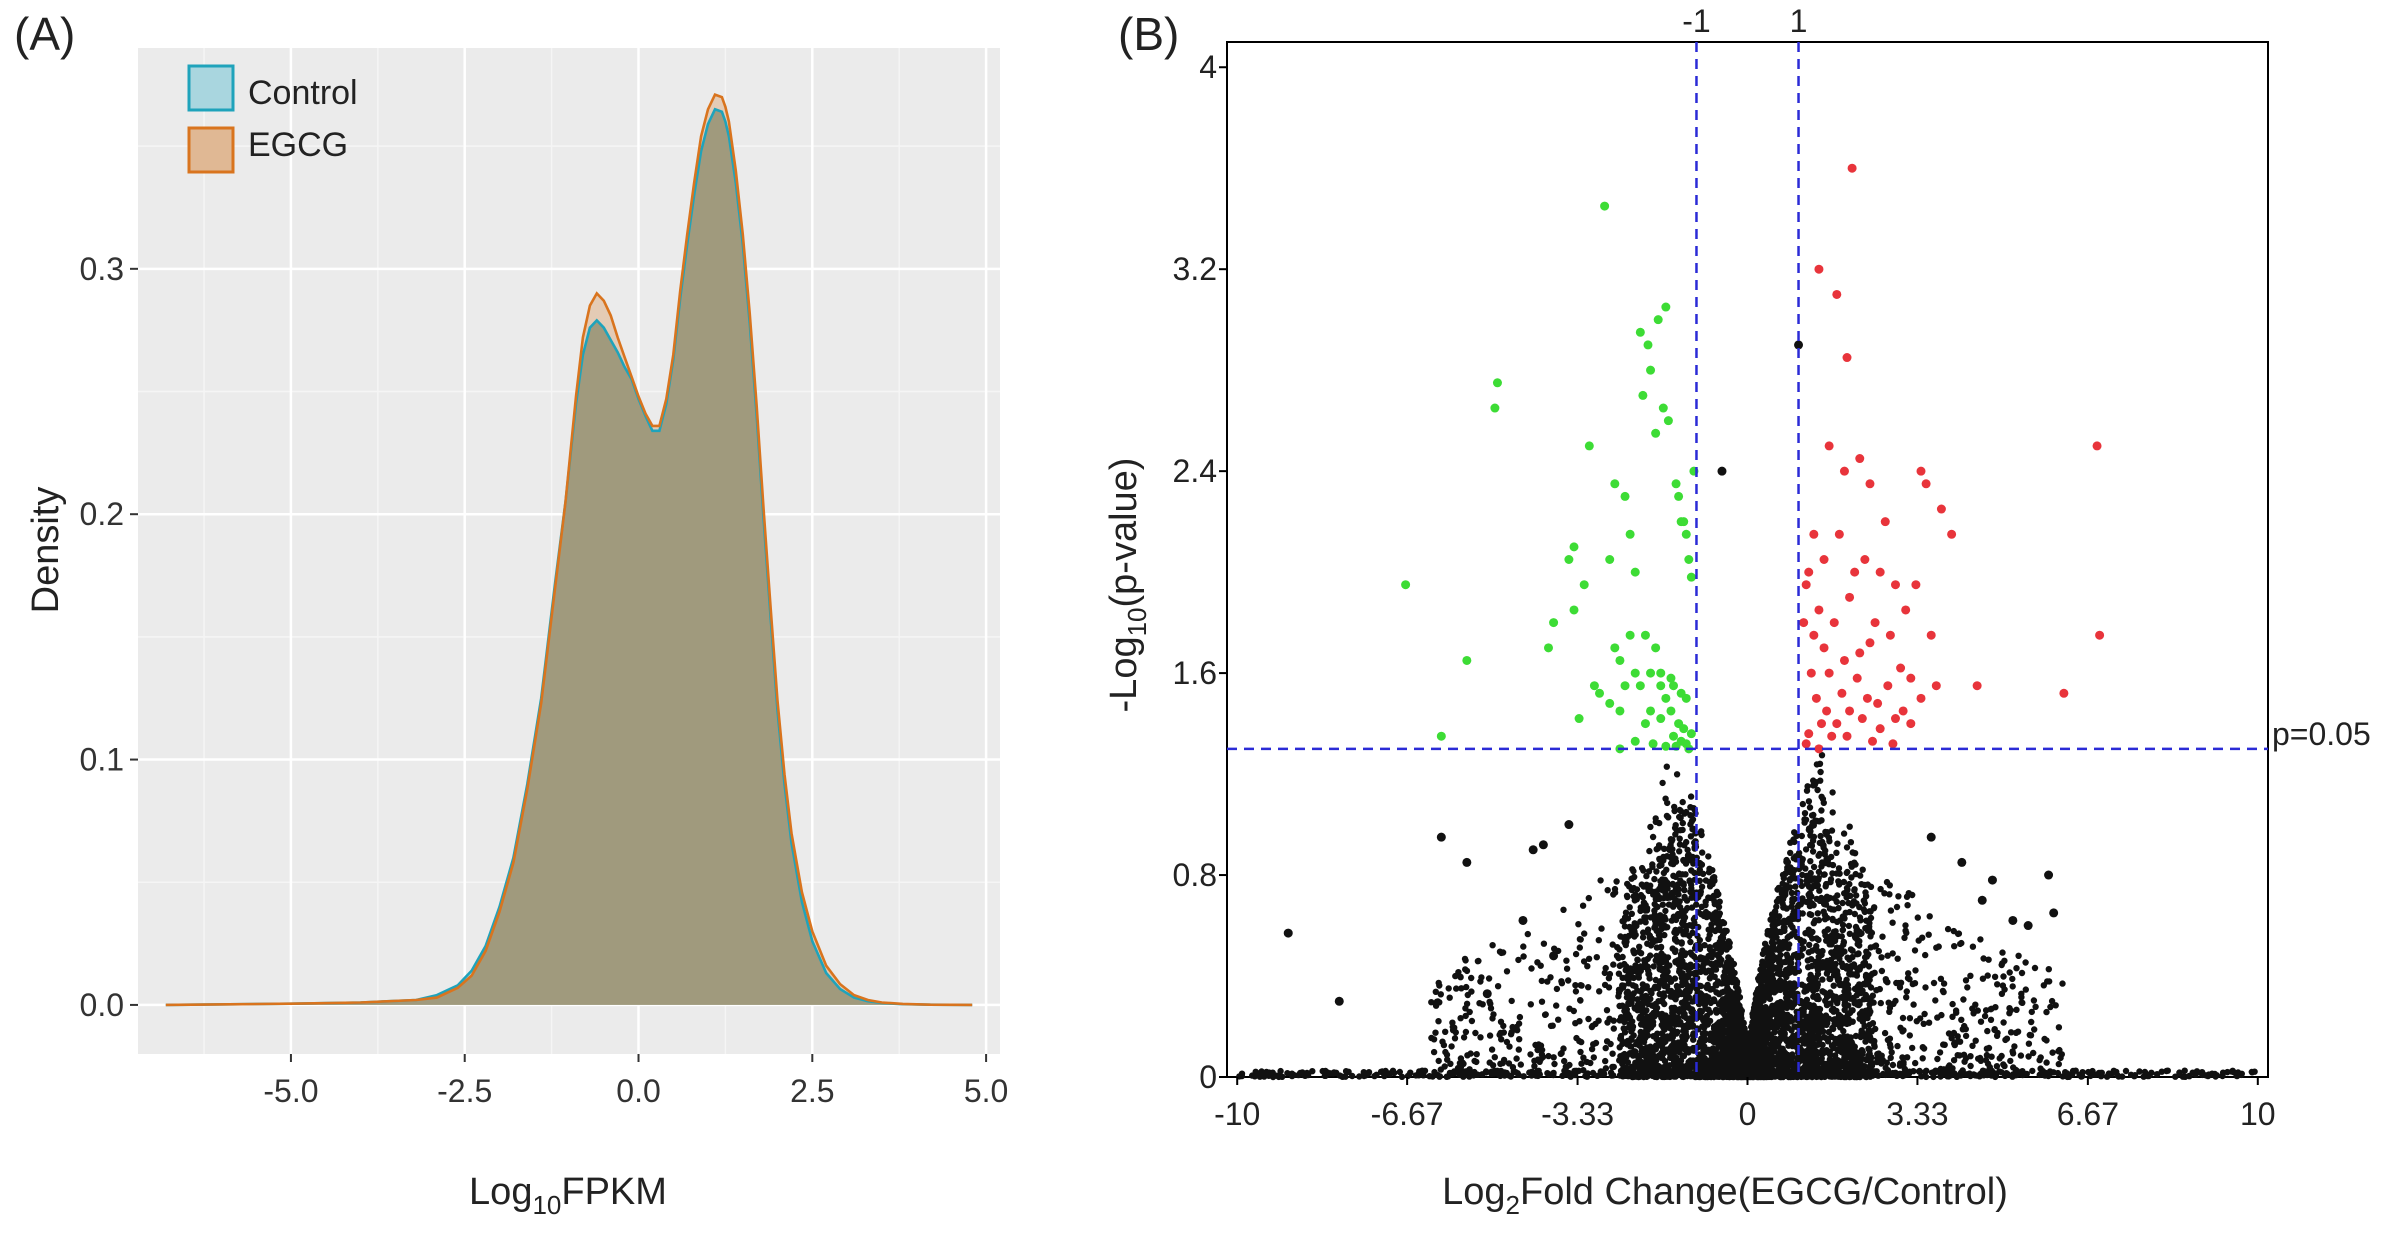  I want to click on panel-a-x-axis-title: Log10FPKM, so click(568, 1195).